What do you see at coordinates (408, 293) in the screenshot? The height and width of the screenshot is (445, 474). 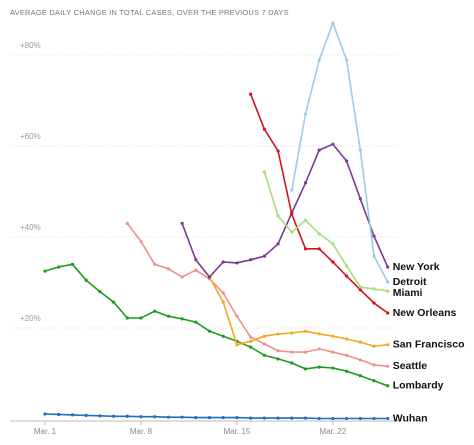 I see `legend-label: Miami` at bounding box center [408, 293].